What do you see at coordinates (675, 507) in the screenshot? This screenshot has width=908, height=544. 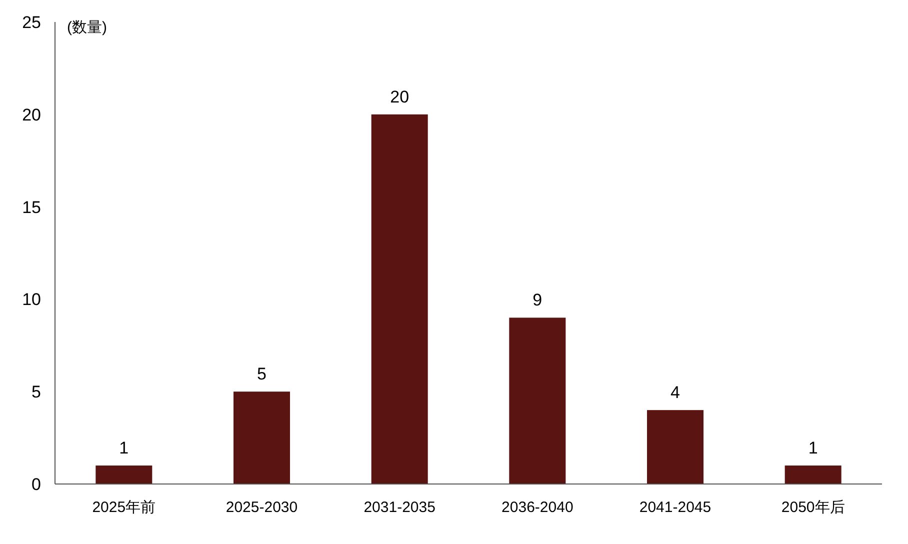 I see `x-tick-label: 2041-2045` at bounding box center [675, 507].